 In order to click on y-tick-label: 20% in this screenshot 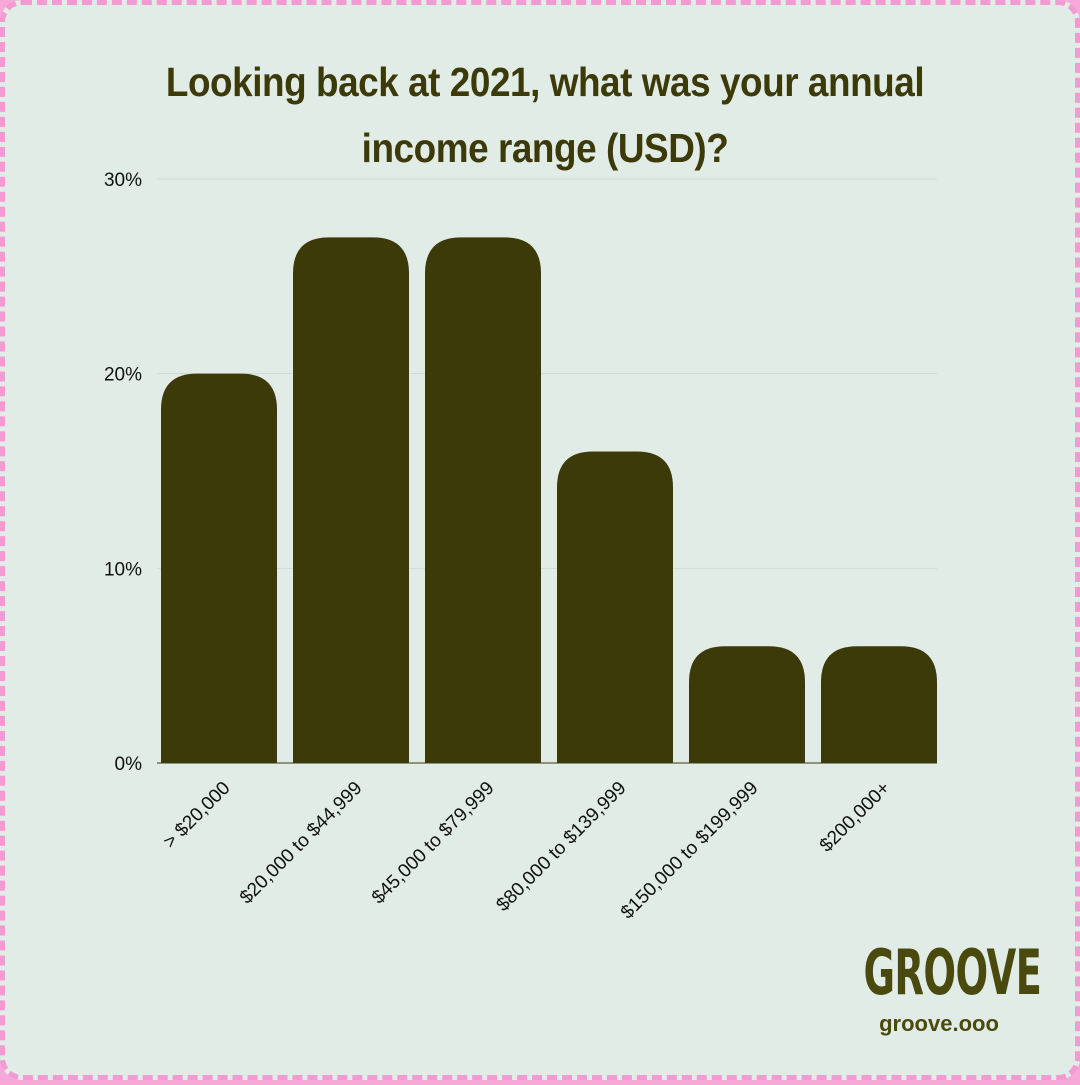, I will do `click(123, 375)`.